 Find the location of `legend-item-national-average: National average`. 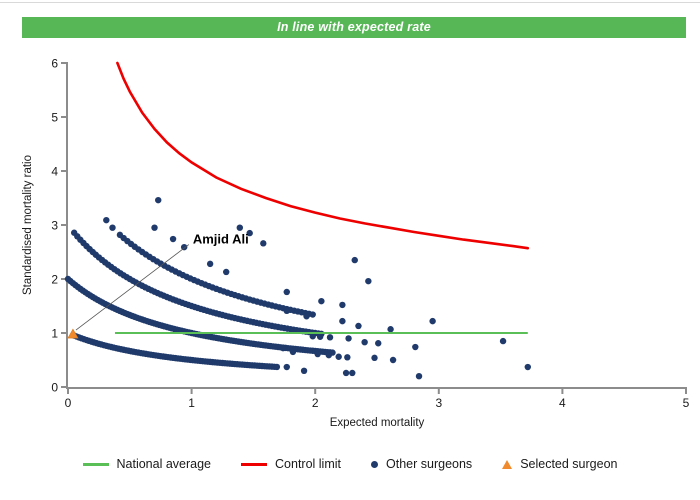

legend-item-national-average: National average is located at coordinates (147, 464).